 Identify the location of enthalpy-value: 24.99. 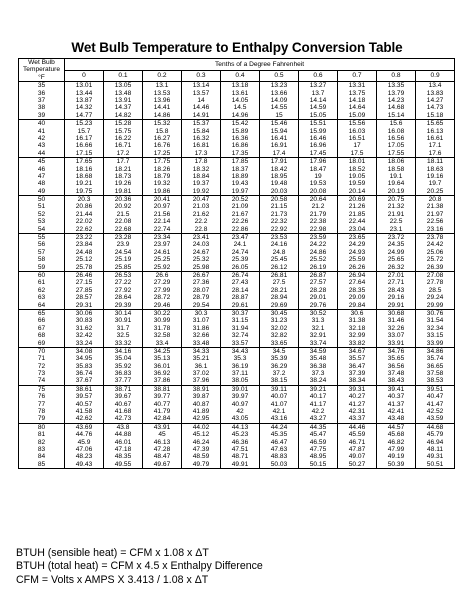
(396, 252).